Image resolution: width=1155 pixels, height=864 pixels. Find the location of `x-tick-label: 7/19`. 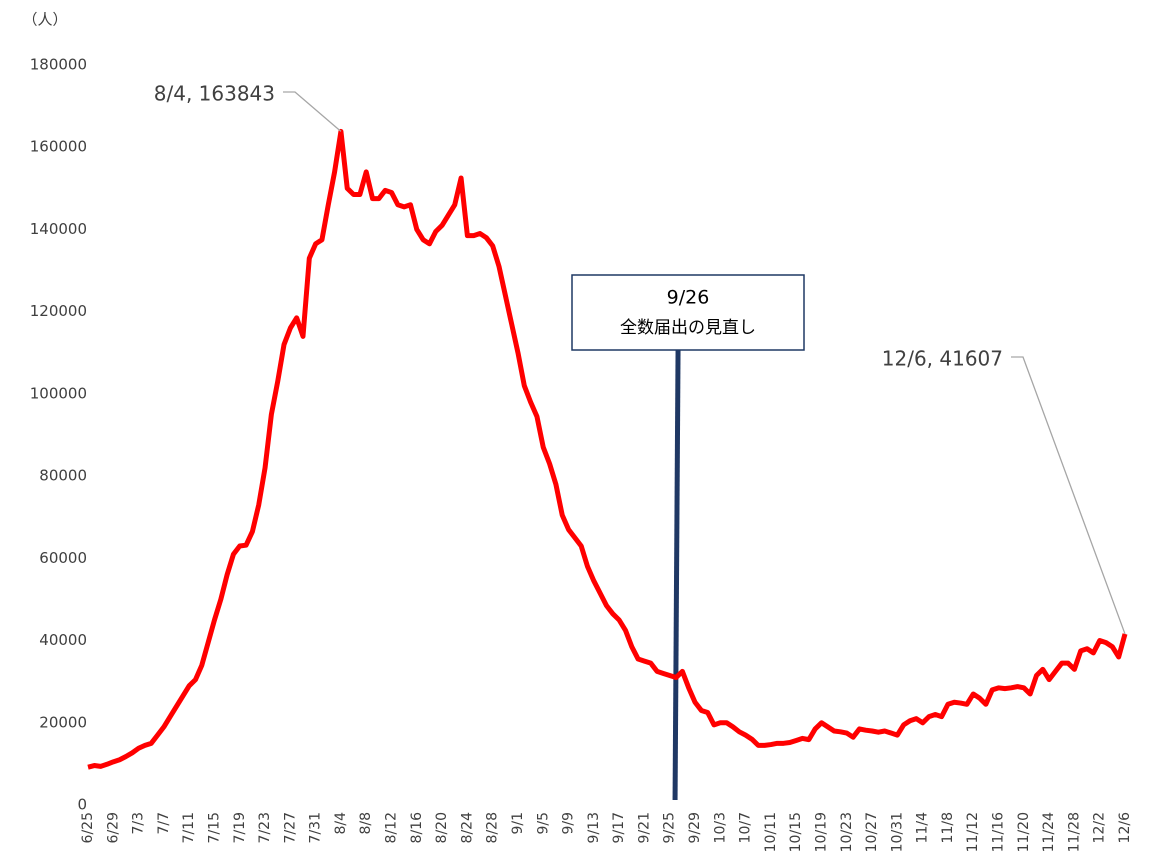

x-tick-label: 7/19 is located at coordinates (240, 827).